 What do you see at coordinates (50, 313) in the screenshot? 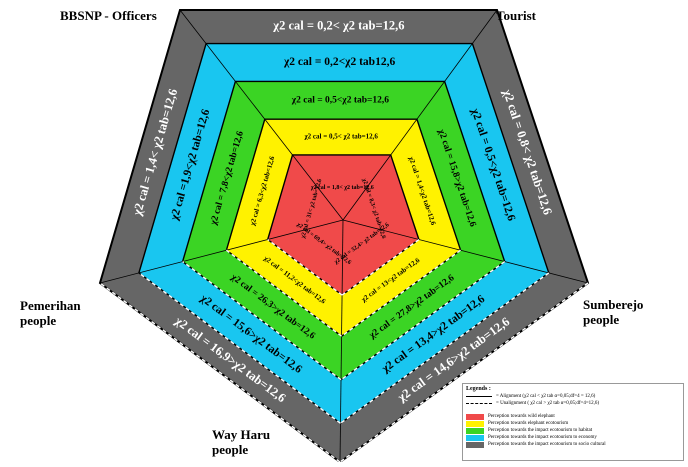
I see `corner-label-pemerihan-people: Pemerihan people` at bounding box center [50, 313].